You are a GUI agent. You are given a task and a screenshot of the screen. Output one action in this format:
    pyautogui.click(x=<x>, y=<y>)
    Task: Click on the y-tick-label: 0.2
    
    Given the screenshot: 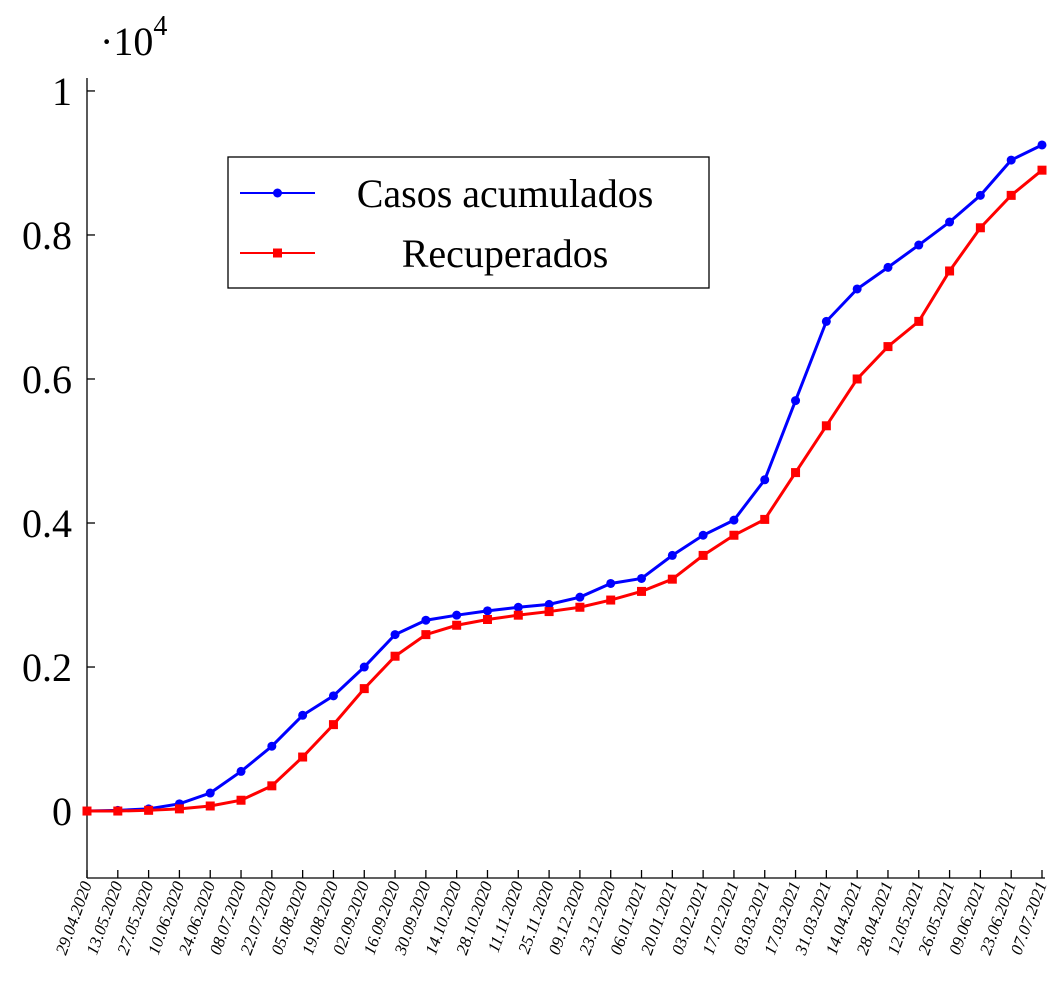 What is the action you would take?
    pyautogui.click(x=47, y=667)
    